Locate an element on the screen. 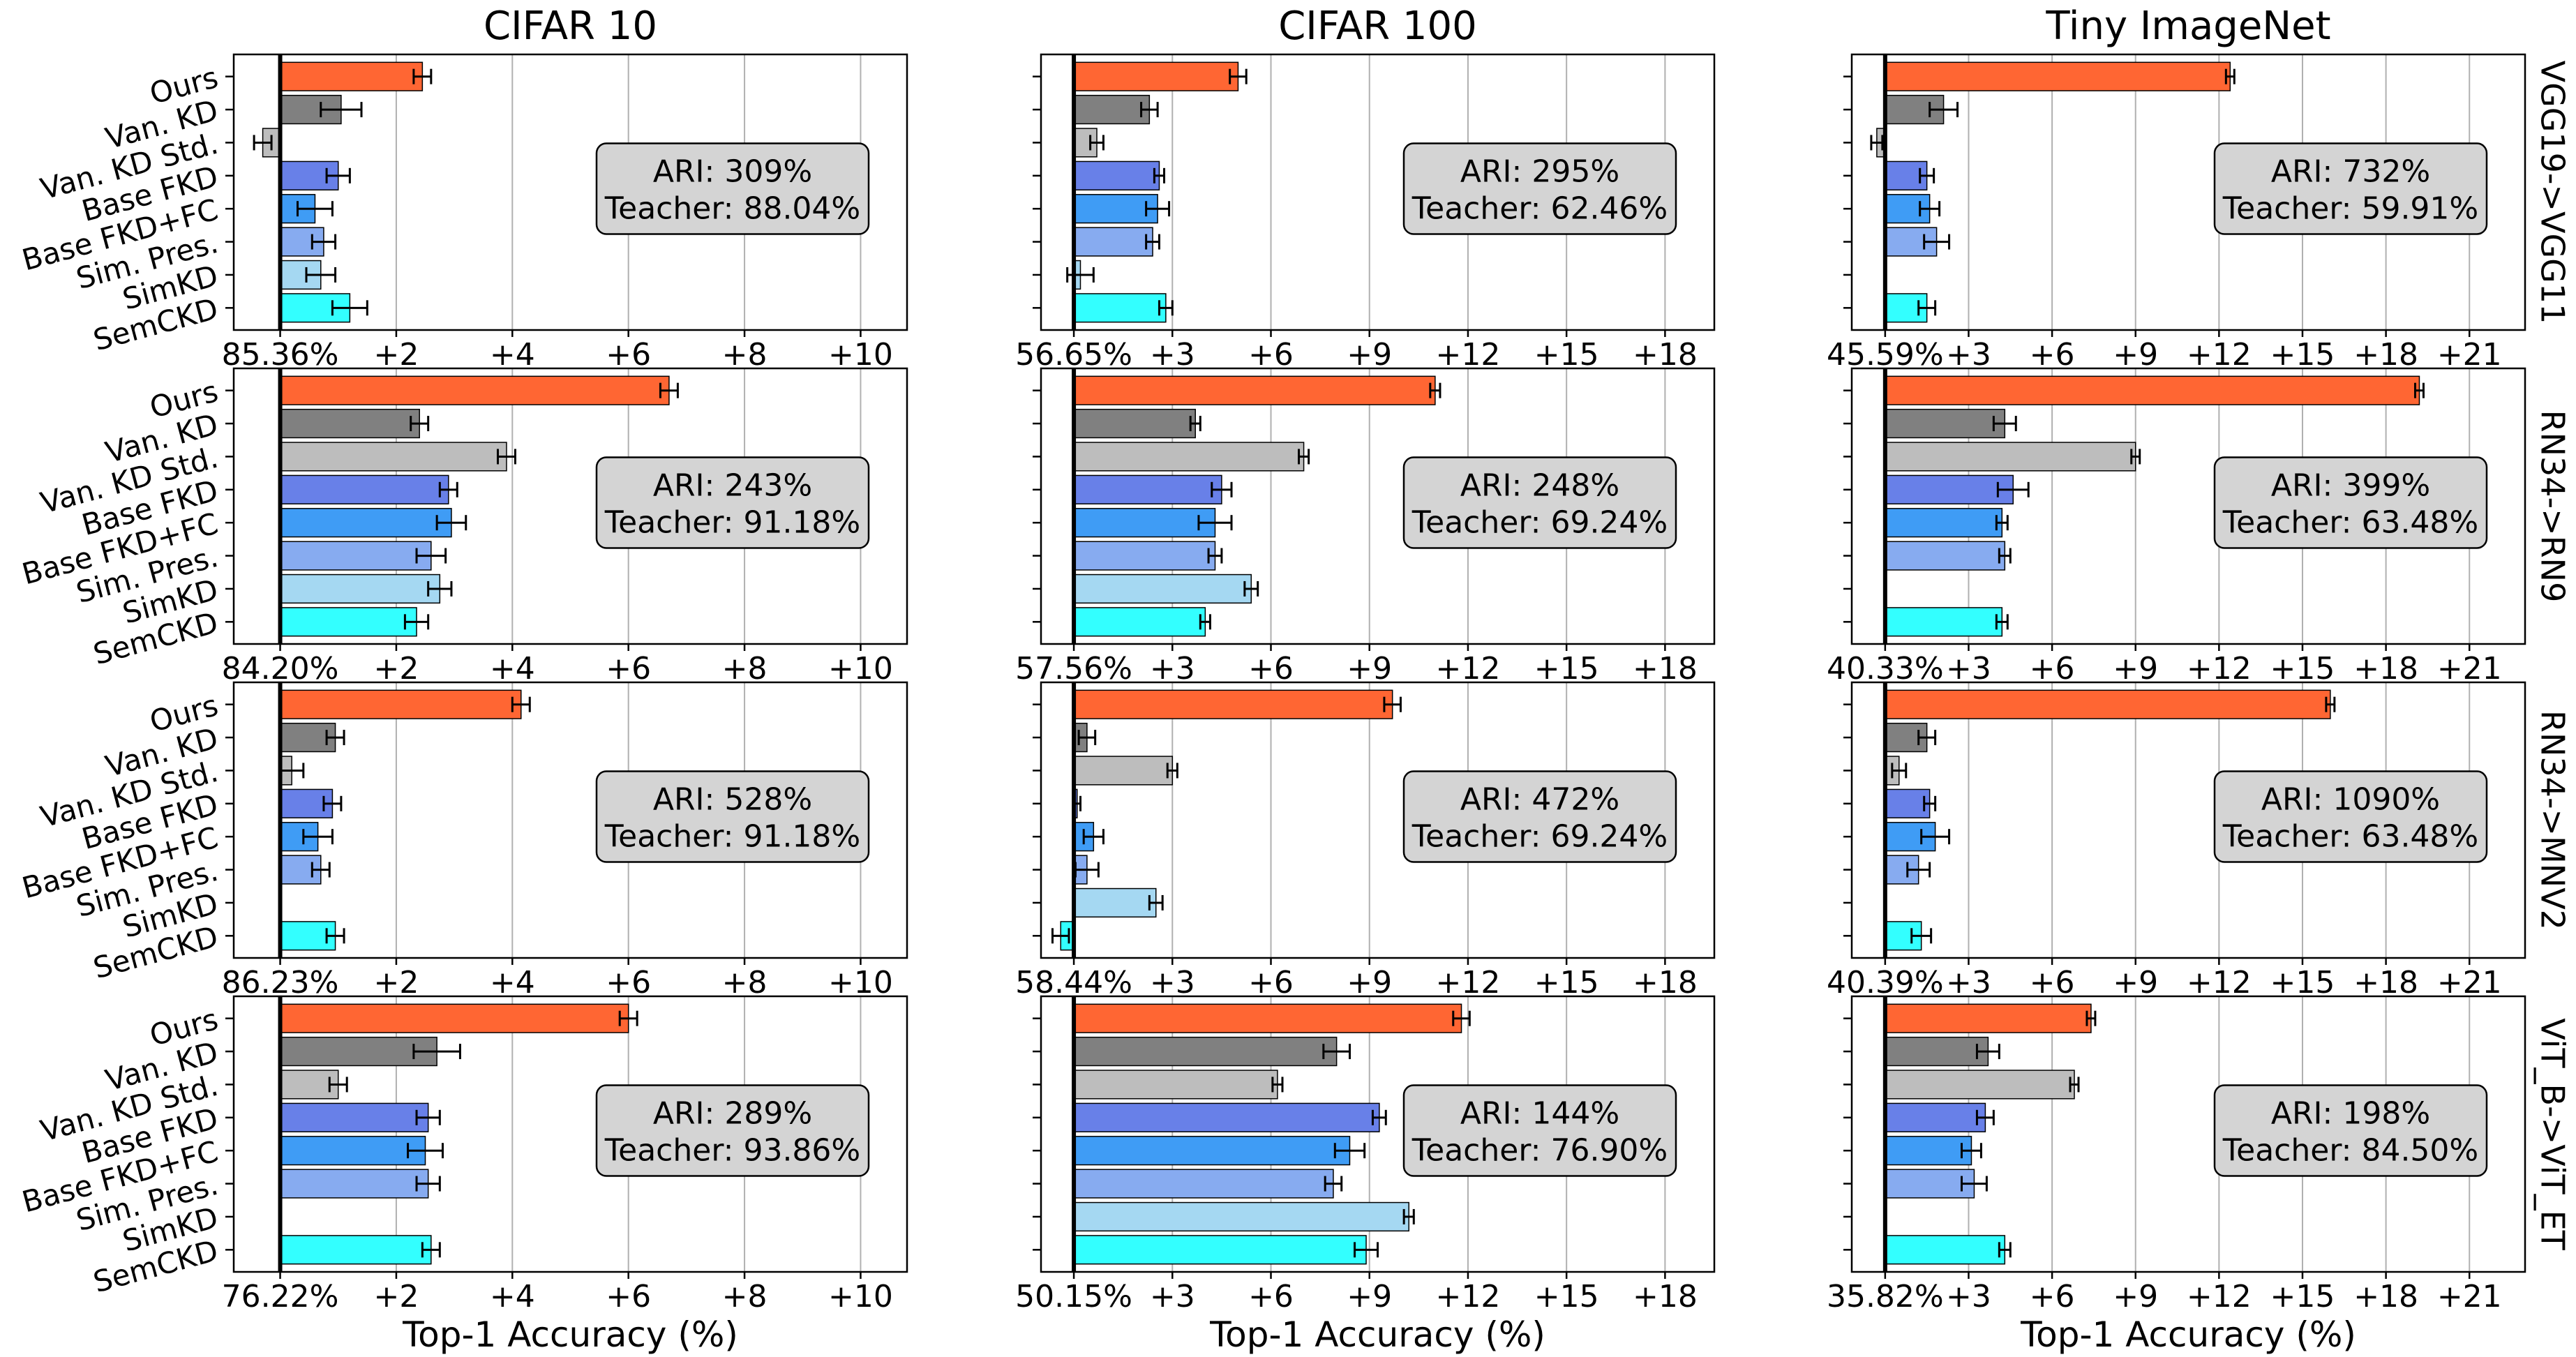  x-tick-label: +21 is located at coordinates (2469, 669).